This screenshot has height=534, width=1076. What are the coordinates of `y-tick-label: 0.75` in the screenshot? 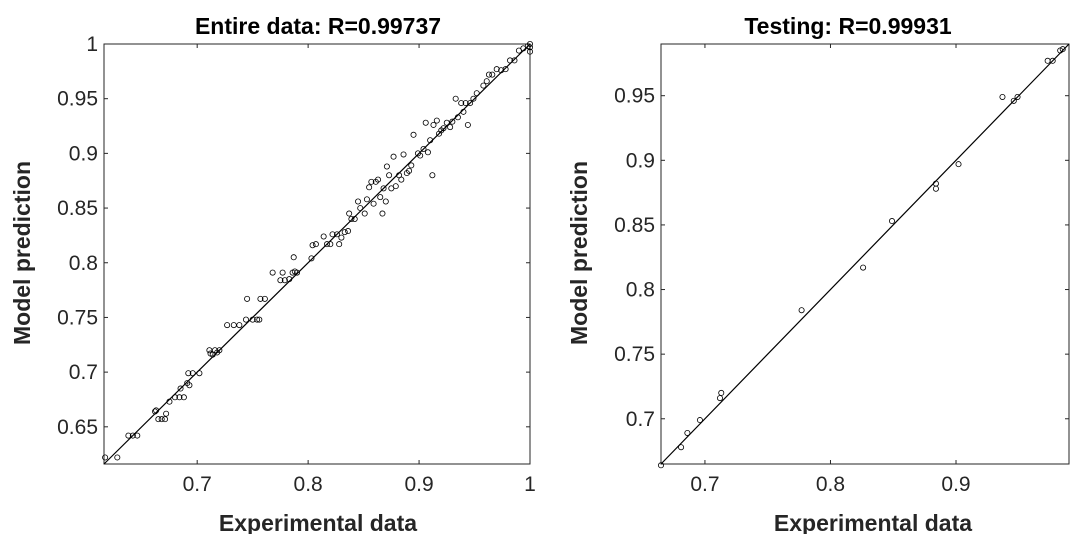 It's located at (634, 354).